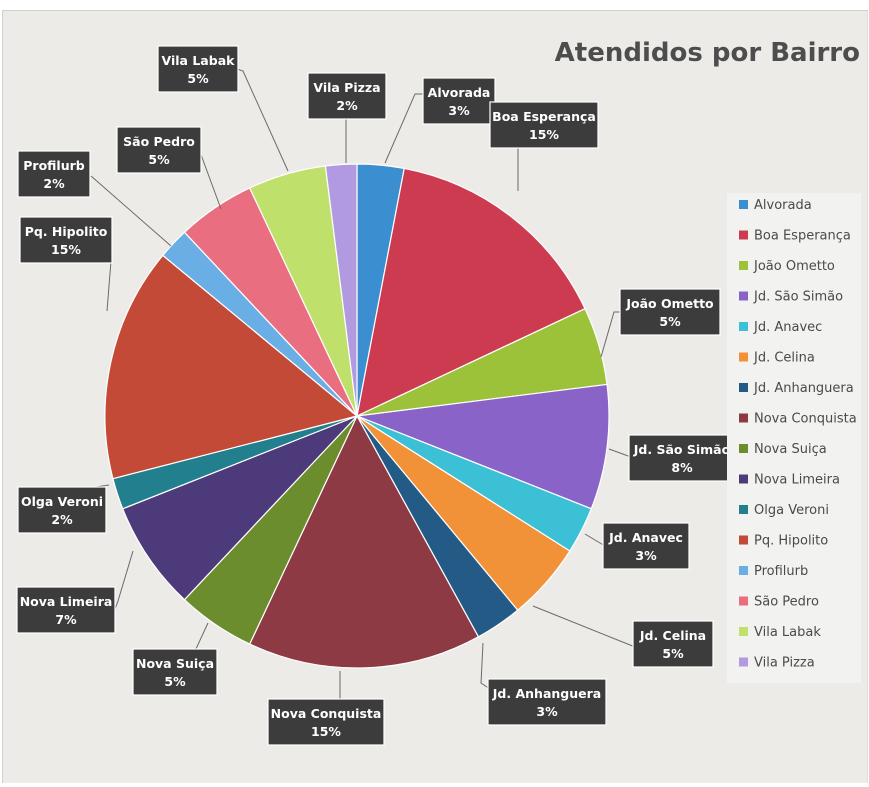 The image size is (869, 787). I want to click on legend-background, so click(794, 438).